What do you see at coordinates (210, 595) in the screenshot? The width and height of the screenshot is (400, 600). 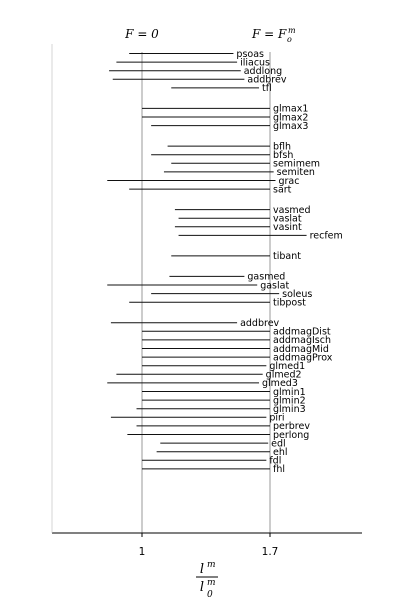 I see `x-label-denominator-sub: 0` at bounding box center [210, 595].